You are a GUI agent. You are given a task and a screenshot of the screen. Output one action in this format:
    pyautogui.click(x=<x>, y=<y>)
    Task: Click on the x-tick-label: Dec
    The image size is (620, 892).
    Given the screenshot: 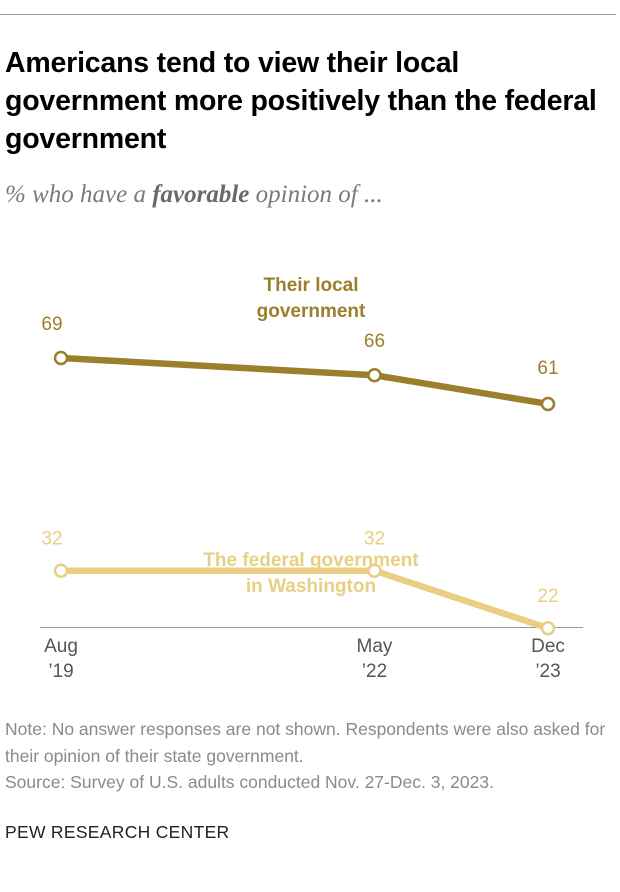 What is the action you would take?
    pyautogui.click(x=548, y=646)
    